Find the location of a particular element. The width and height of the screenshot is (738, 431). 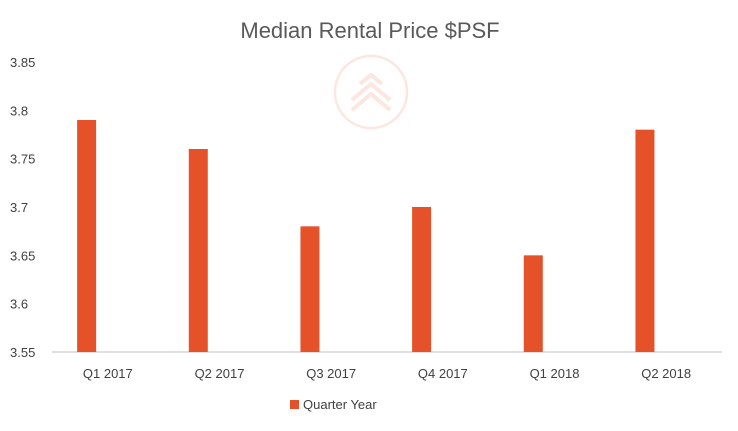

x-tick-label: Q3 2017 is located at coordinates (331, 373).